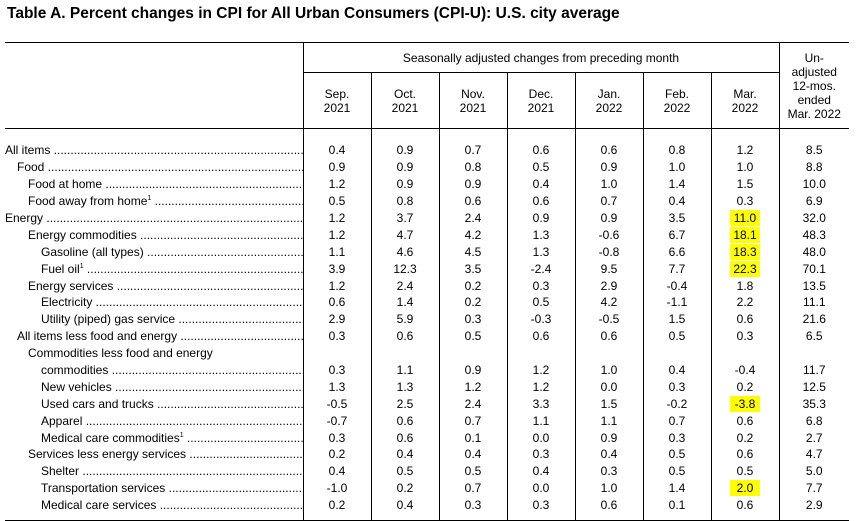  I want to click on value-cell: 8.8, so click(814, 167).